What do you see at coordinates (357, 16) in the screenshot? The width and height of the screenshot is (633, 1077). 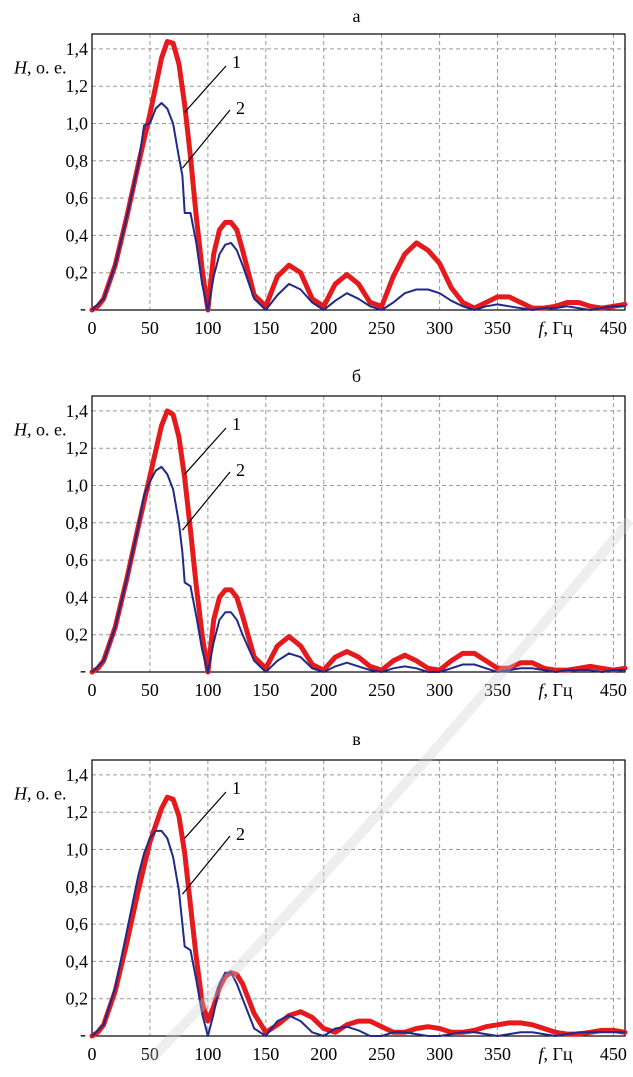 I see `panel-label: а` at bounding box center [357, 16].